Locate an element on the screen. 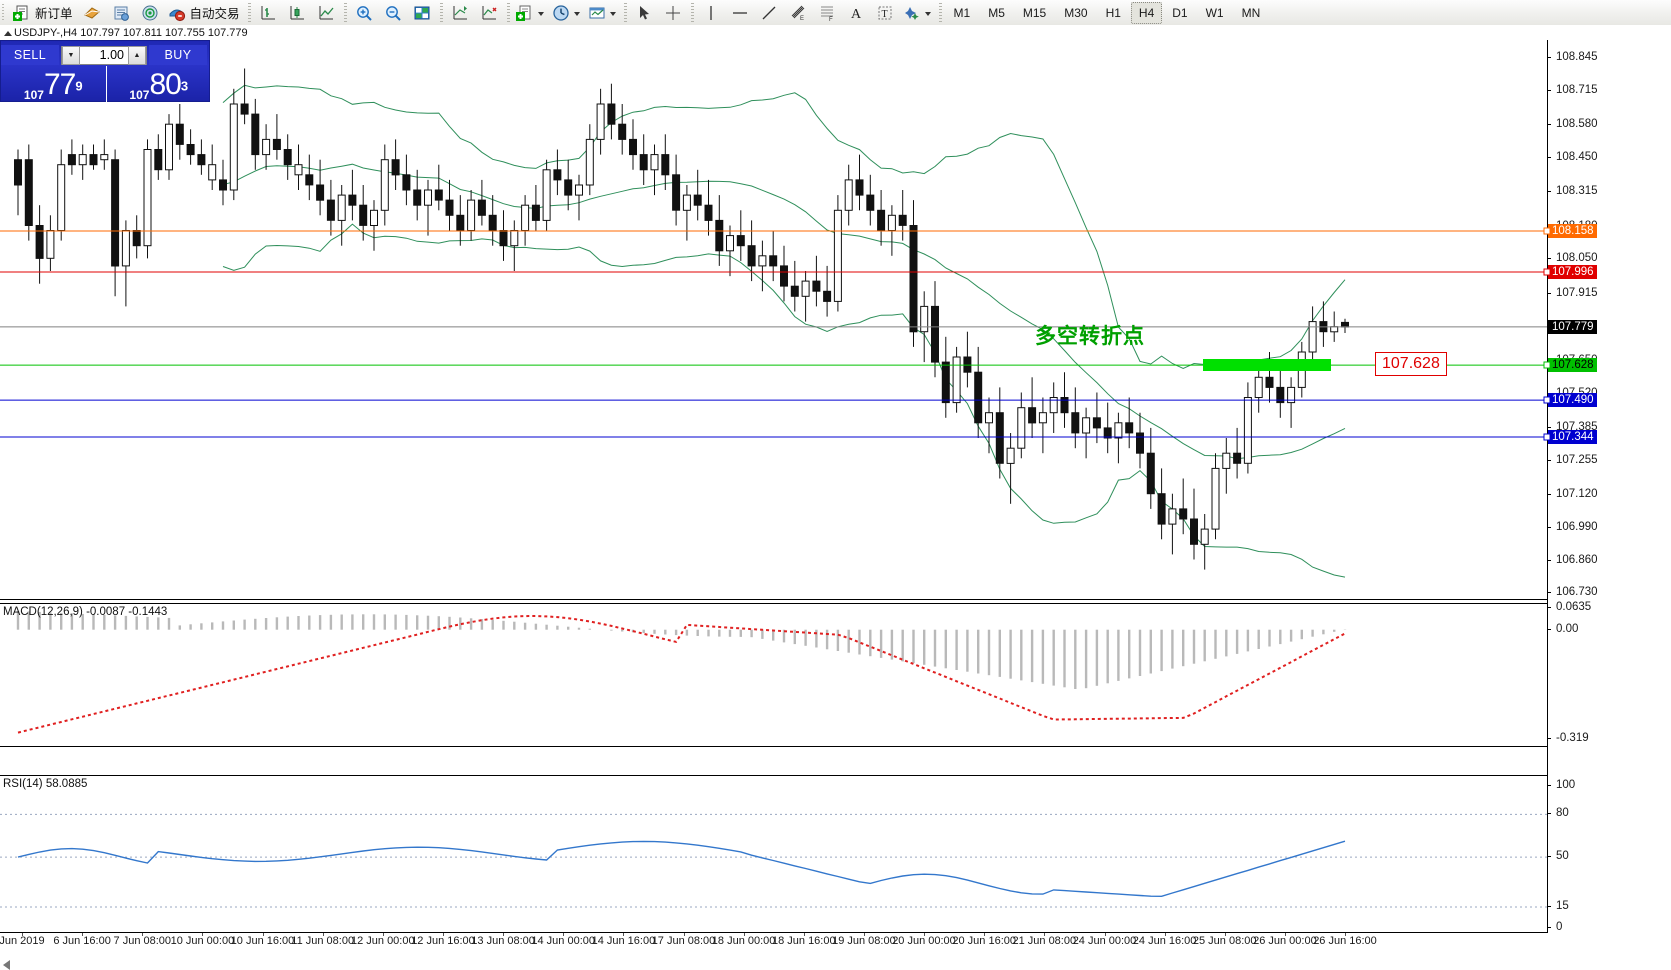 This screenshot has height=970, width=1671. rsi-tickmark is located at coordinates (1549, 928).